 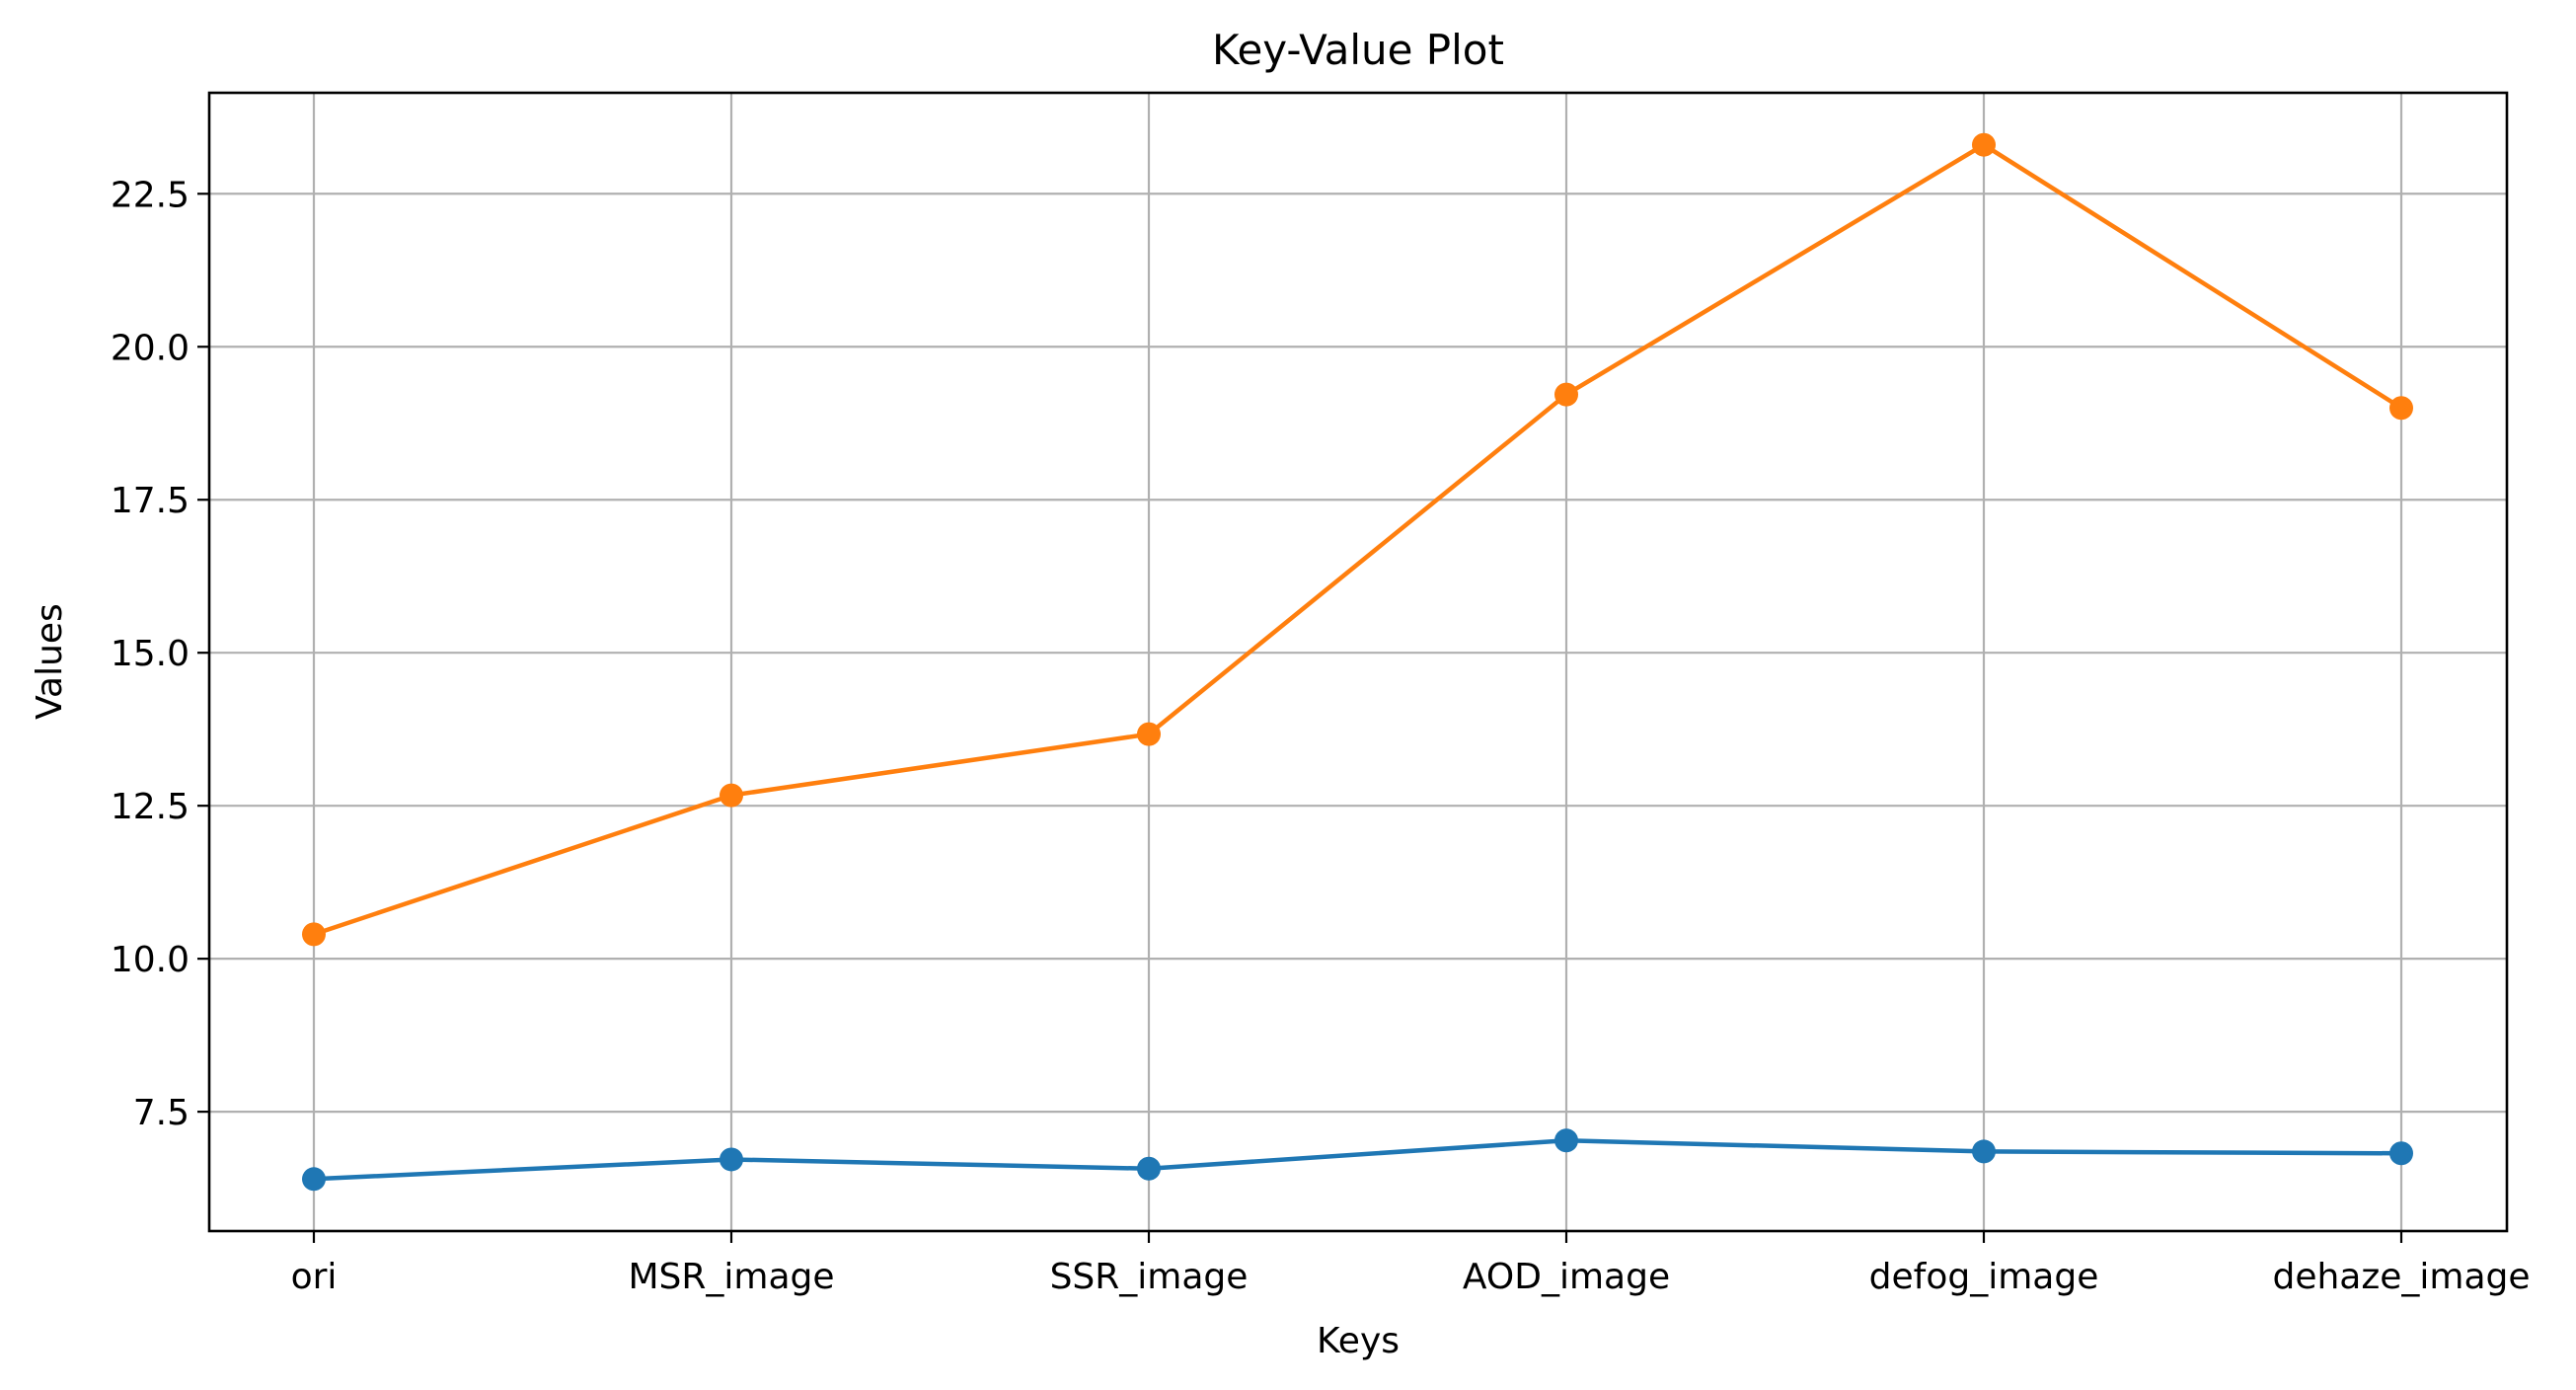 I want to click on x-tick-label: AOD_image, so click(x=1566, y=1277).